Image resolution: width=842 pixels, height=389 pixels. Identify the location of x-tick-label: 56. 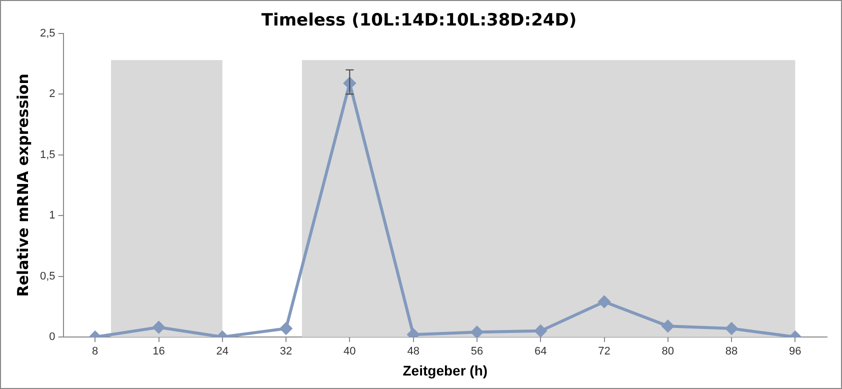
(477, 352).